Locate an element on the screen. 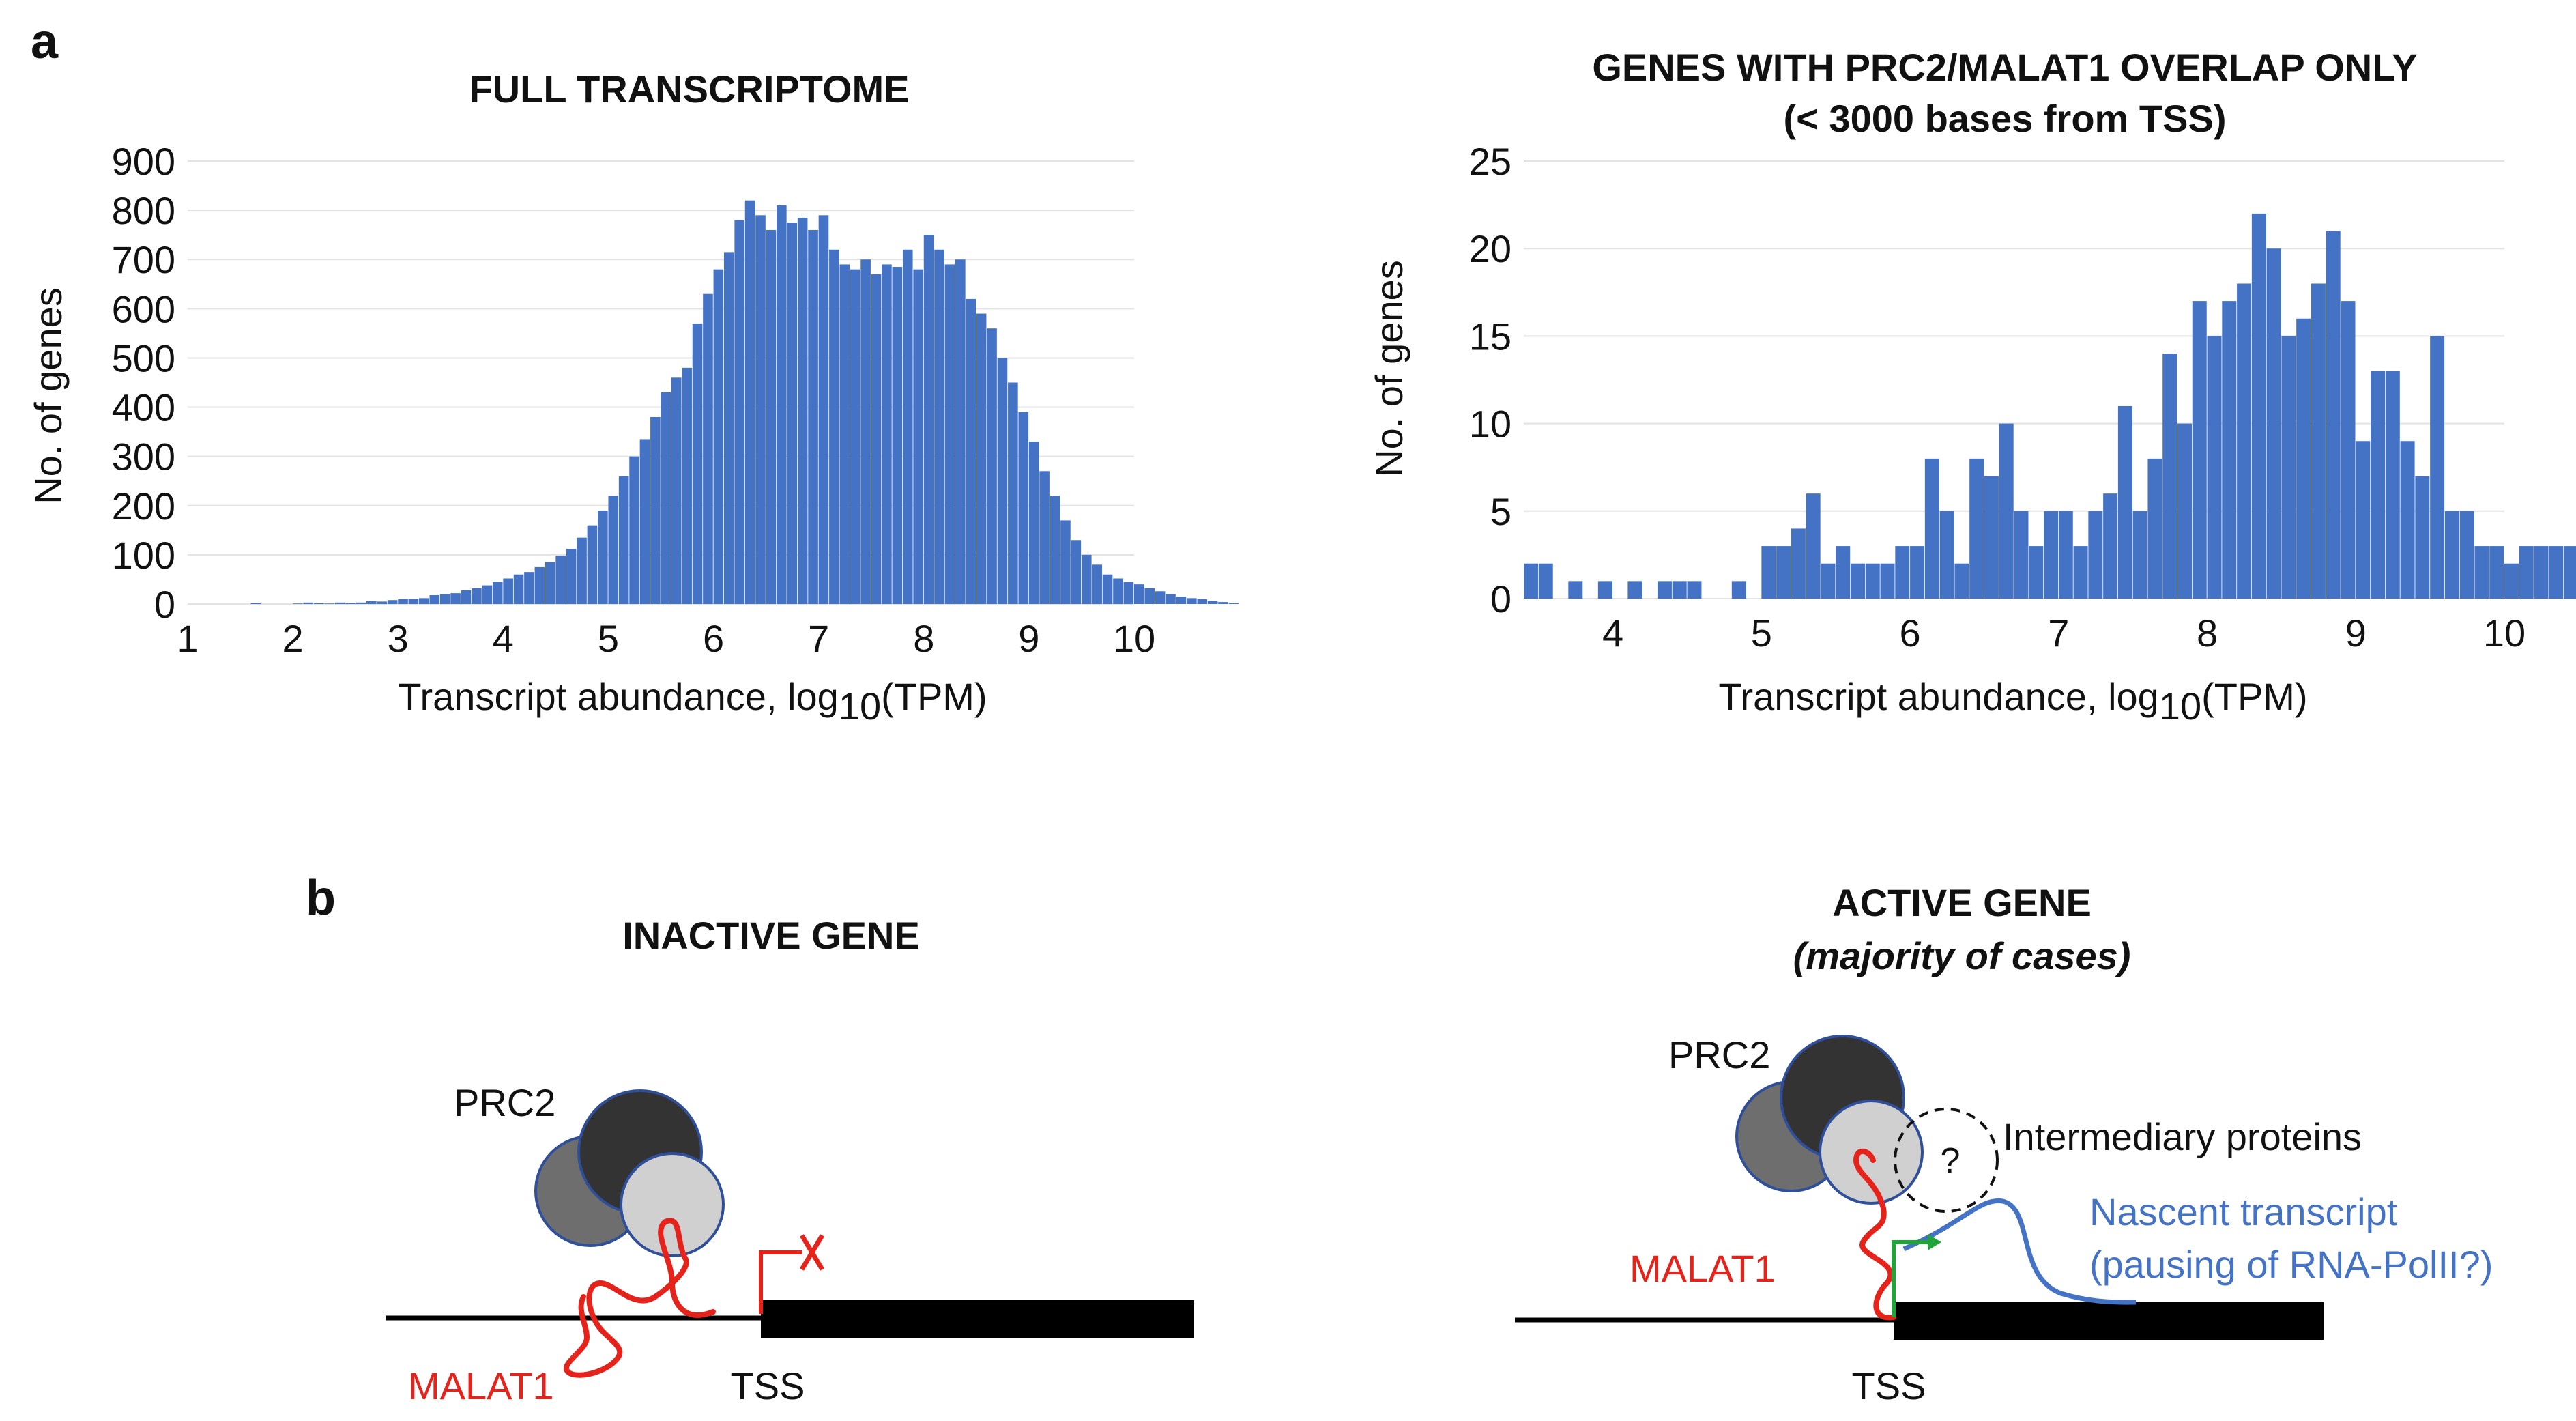  chart2-xlabel: Transcript abundance, log10(TPM) is located at coordinates (2012, 701).